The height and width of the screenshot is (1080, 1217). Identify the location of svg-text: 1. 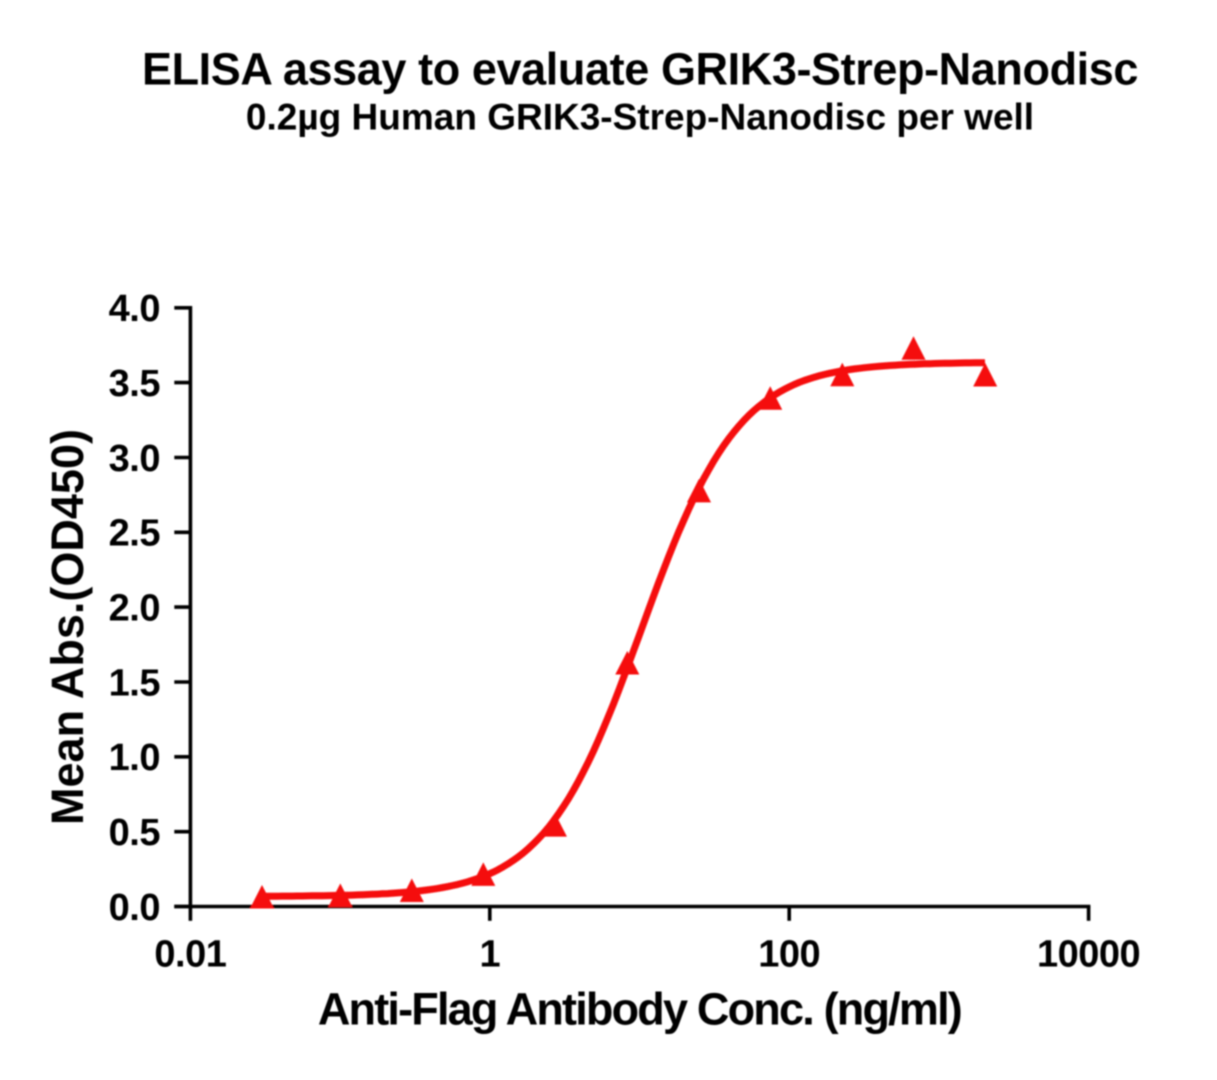
(489, 955).